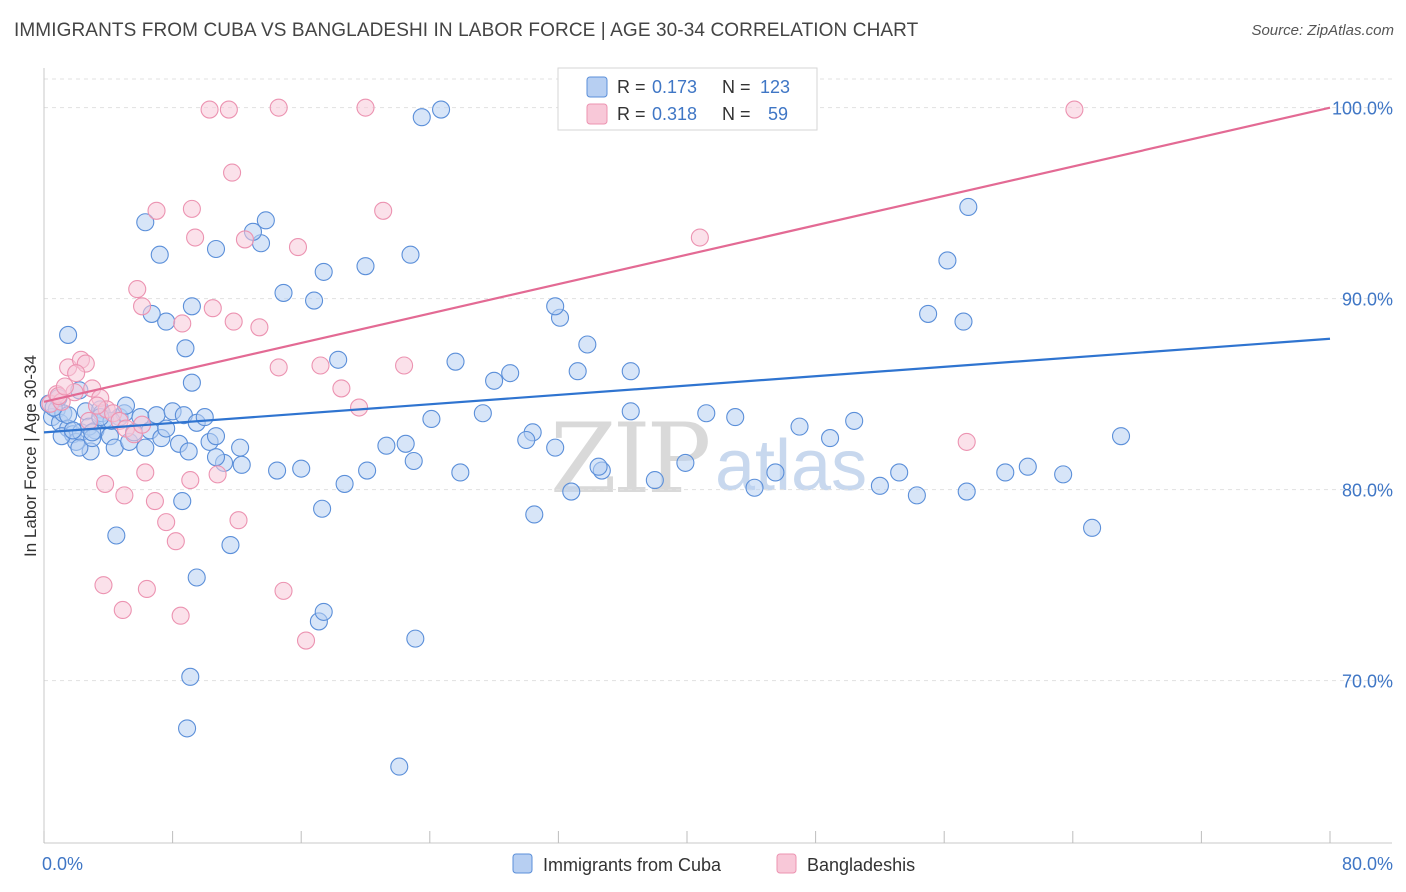  What do you see at coordinates (632, 865) in the screenshot?
I see `bottom-legend-label-cuba: Immigrants from Cuba` at bounding box center [632, 865].